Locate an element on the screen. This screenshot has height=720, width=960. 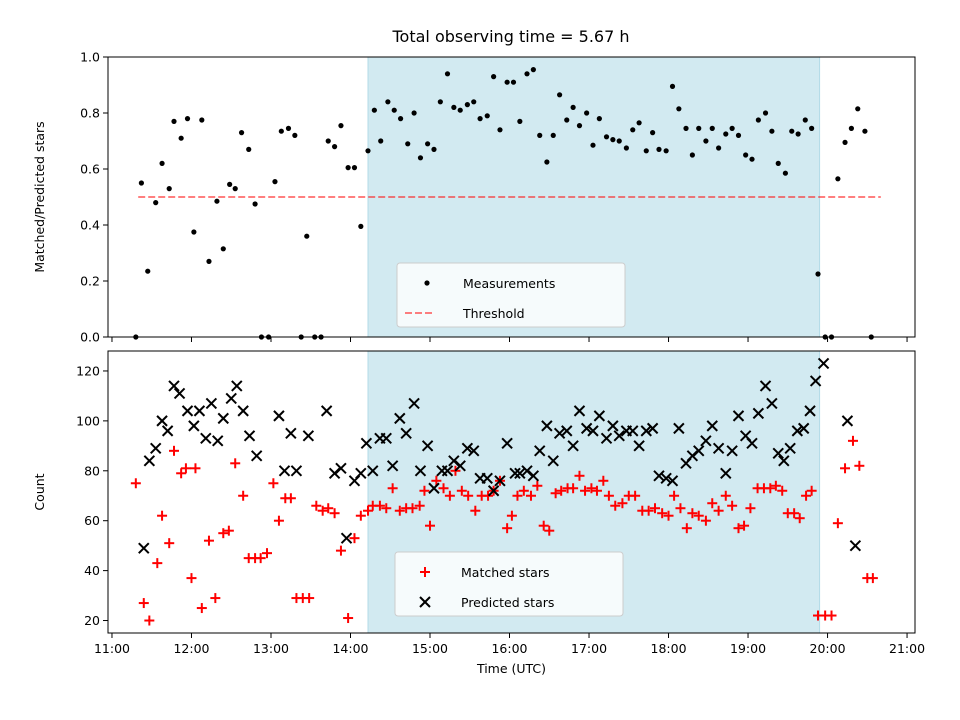
y-tick-label: 40 is located at coordinates (92, 570).